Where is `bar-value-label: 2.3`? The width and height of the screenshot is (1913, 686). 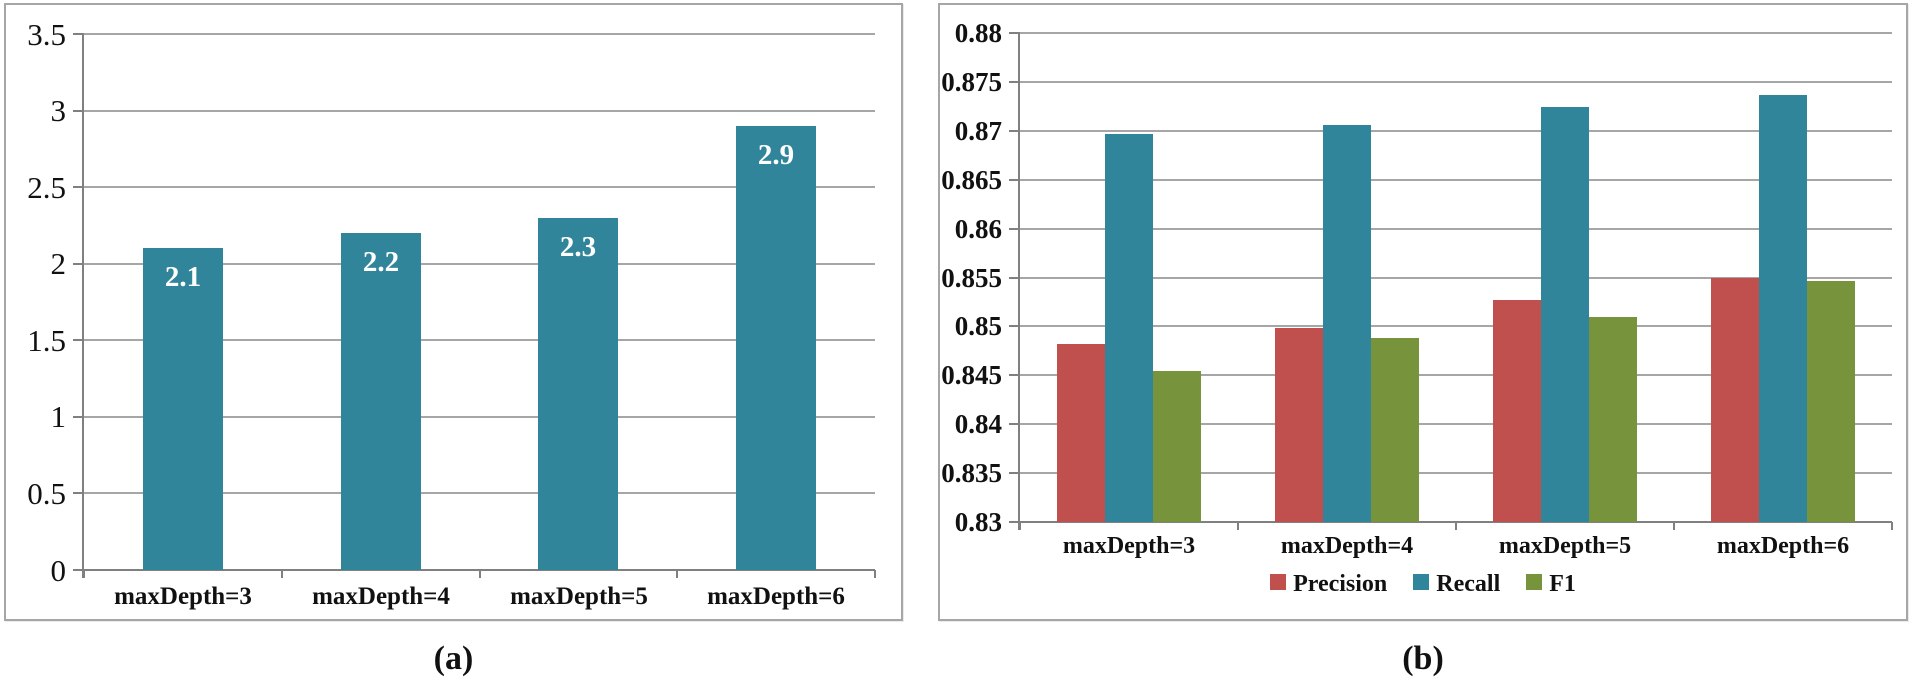
bar-value-label: 2.3 is located at coordinates (578, 247).